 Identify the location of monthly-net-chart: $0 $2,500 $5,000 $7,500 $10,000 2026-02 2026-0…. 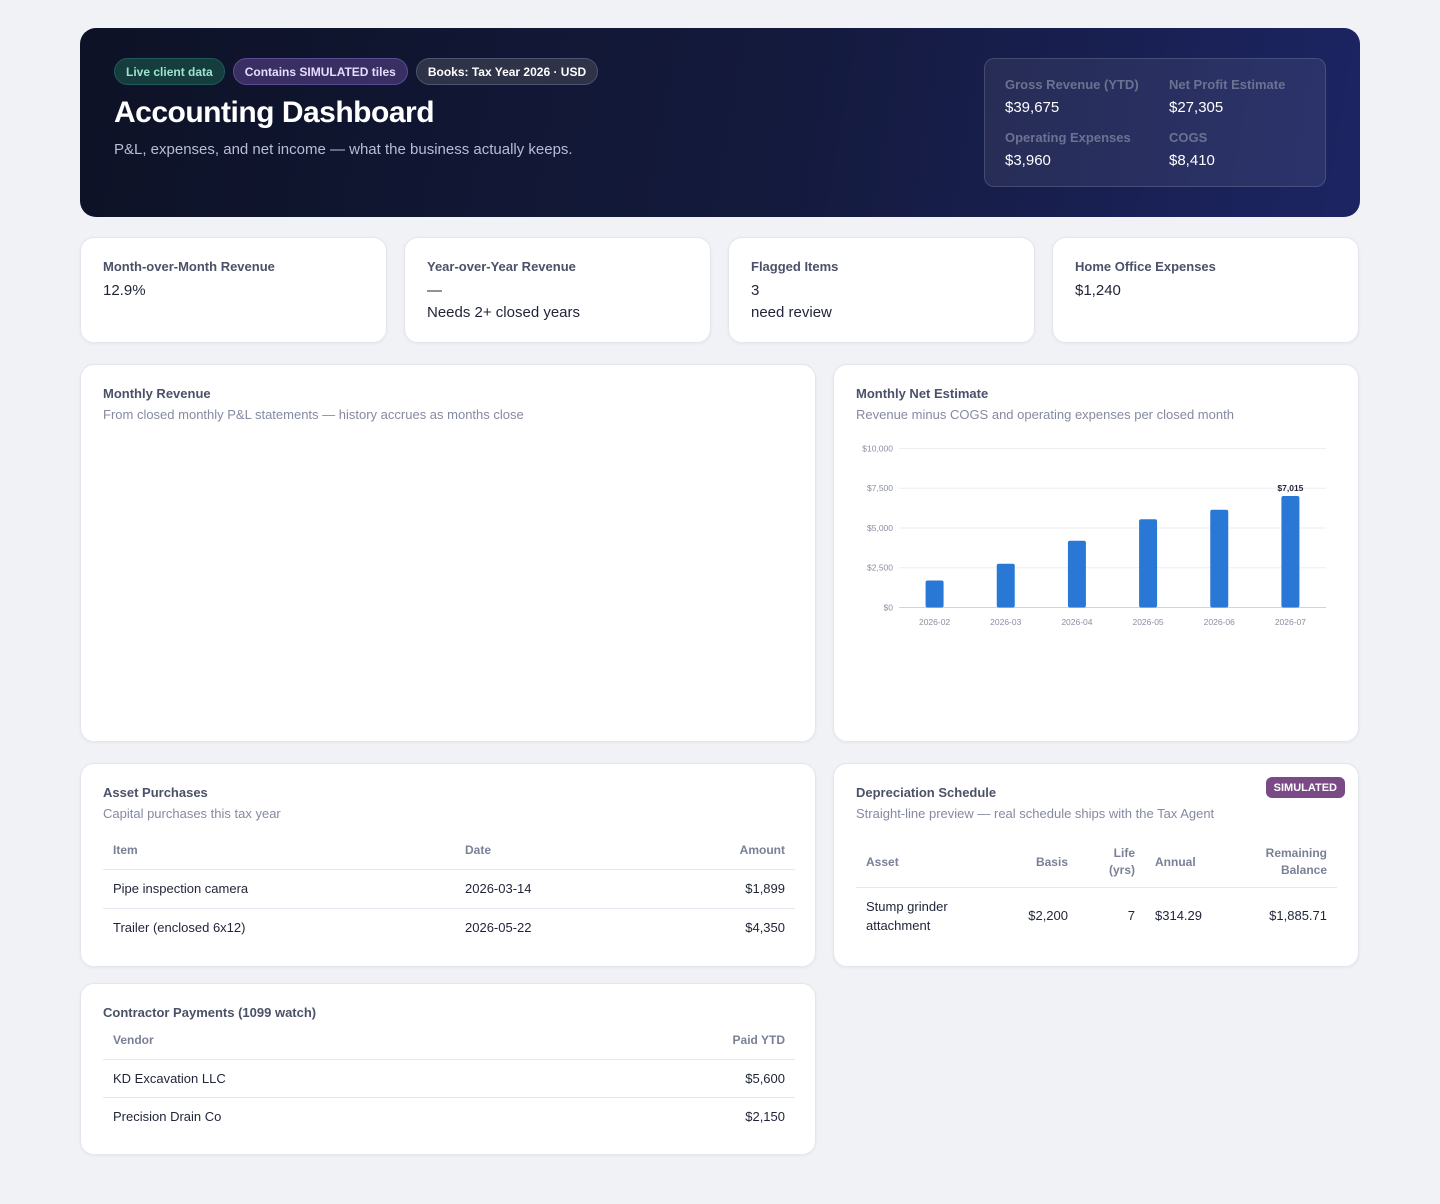
(1094, 535).